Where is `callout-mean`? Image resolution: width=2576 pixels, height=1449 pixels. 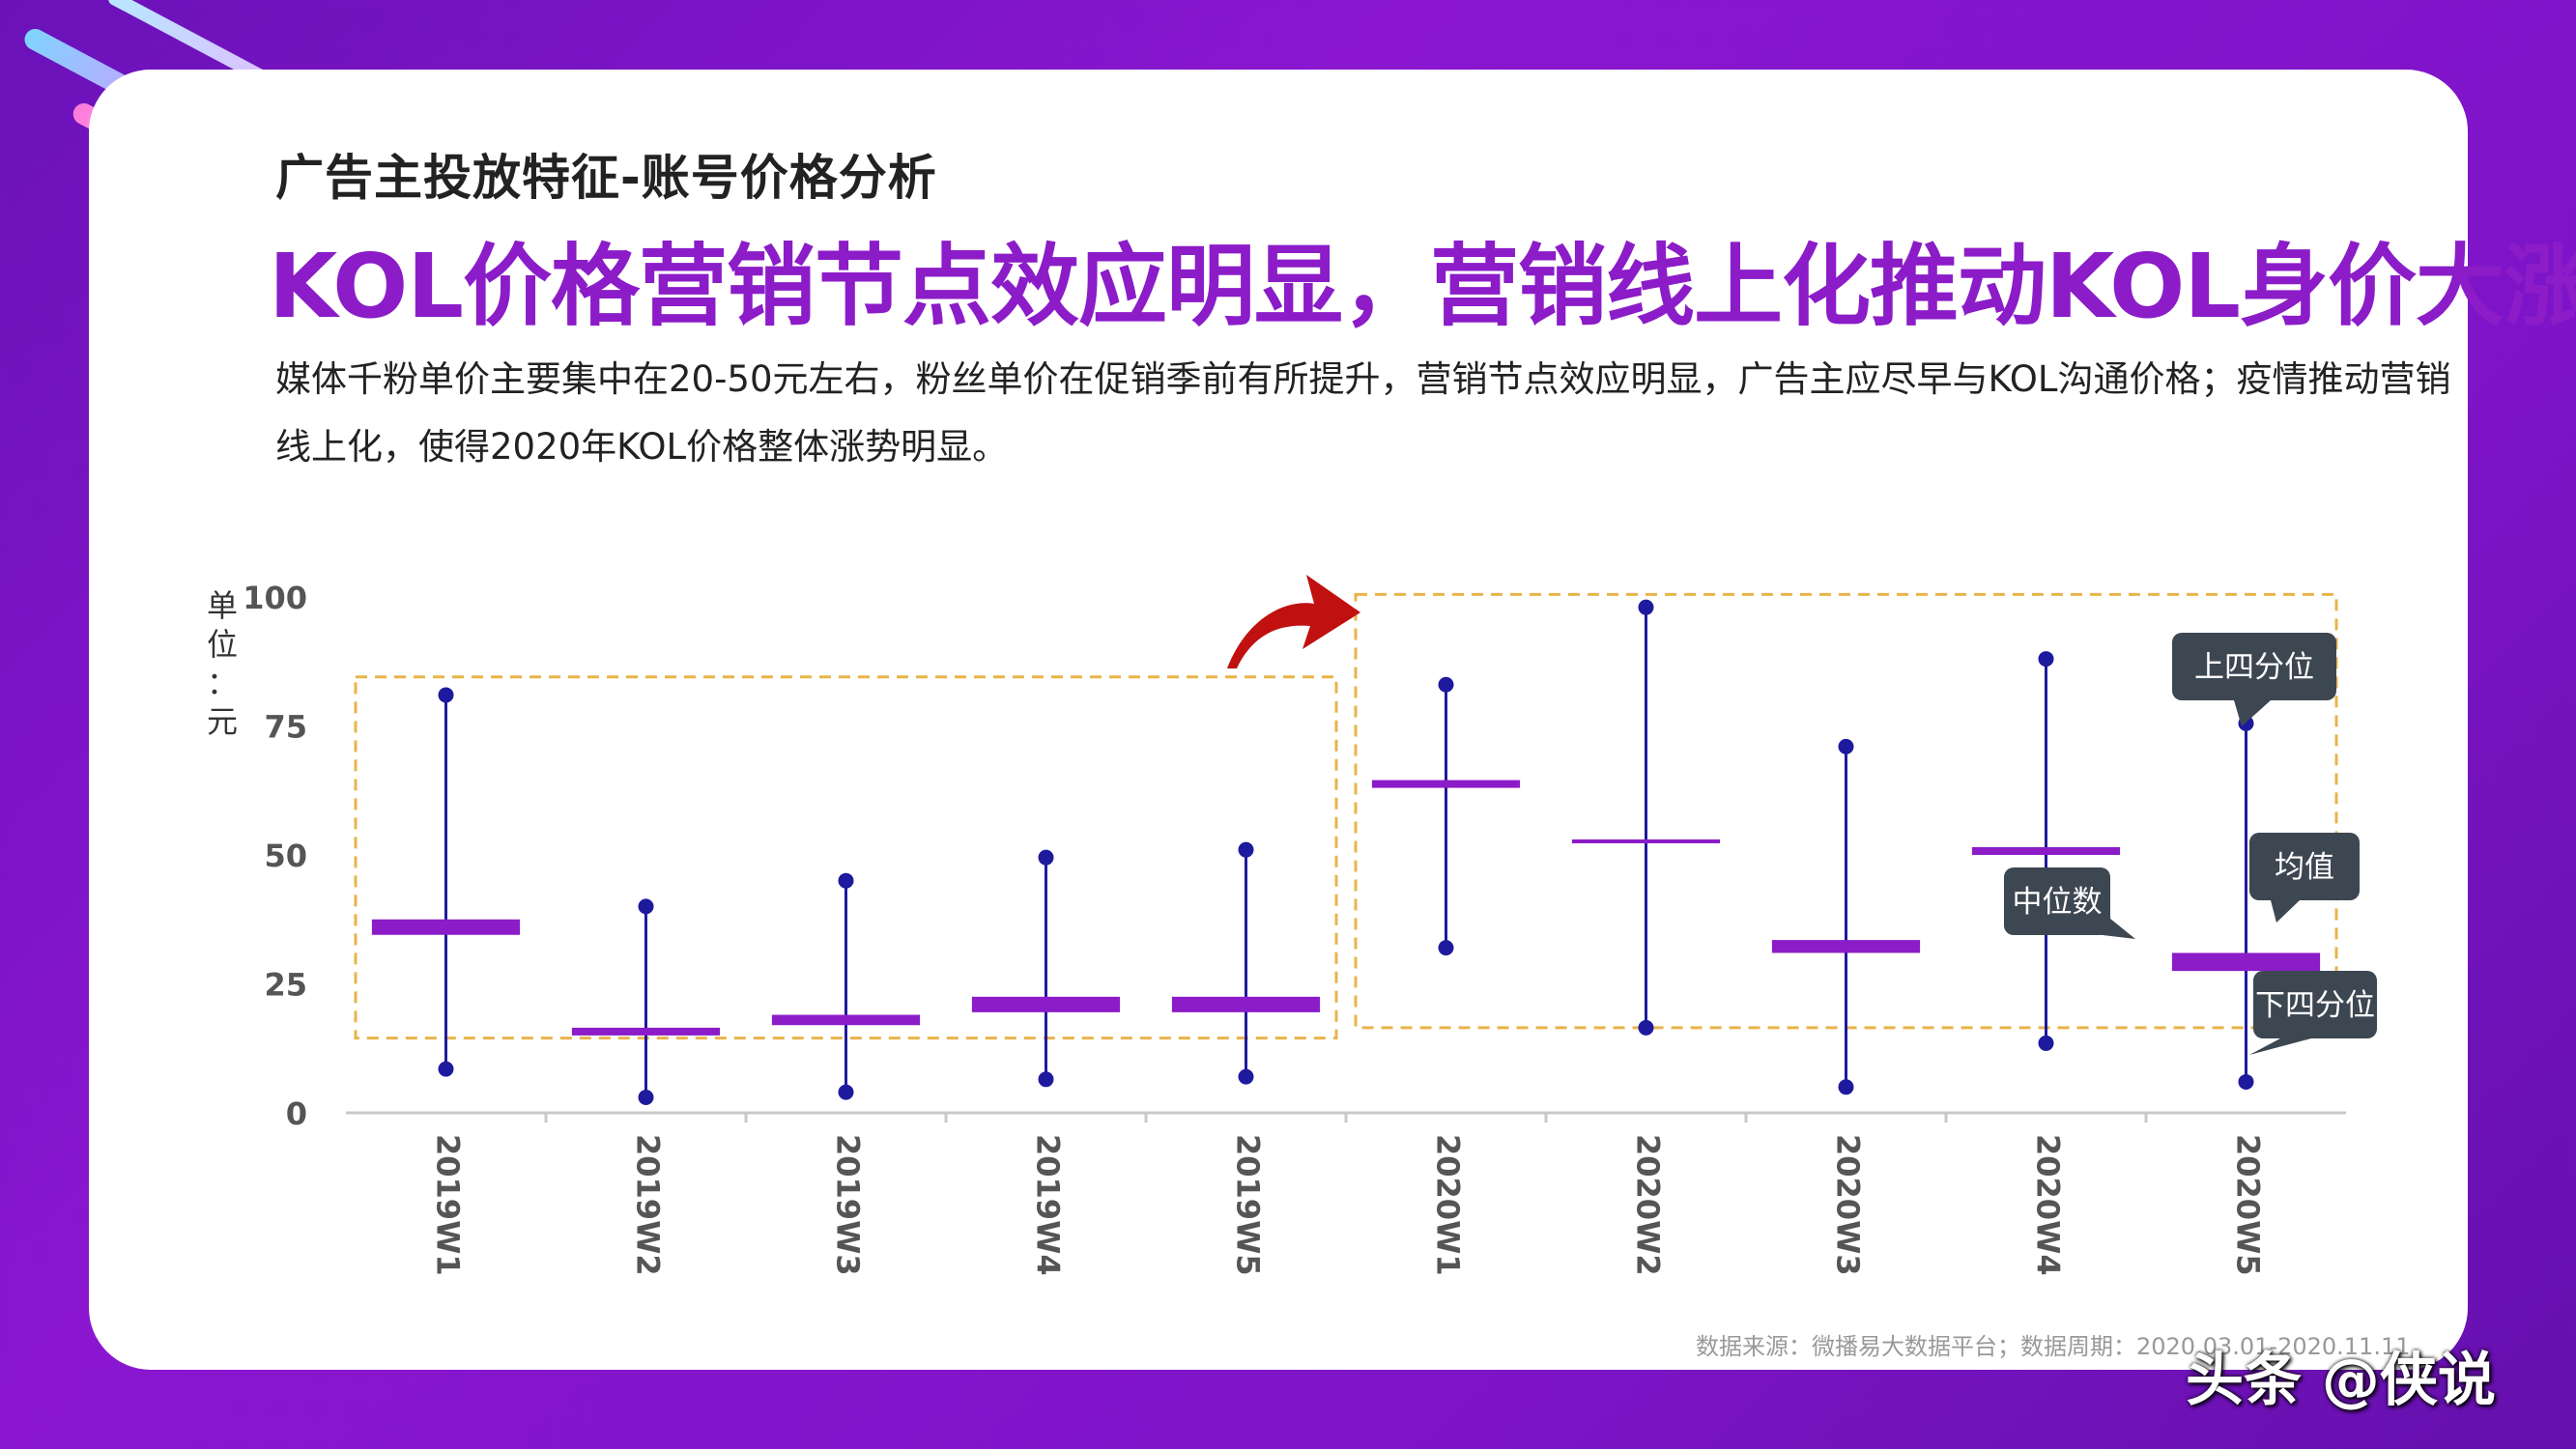
callout-mean is located at coordinates (2305, 866).